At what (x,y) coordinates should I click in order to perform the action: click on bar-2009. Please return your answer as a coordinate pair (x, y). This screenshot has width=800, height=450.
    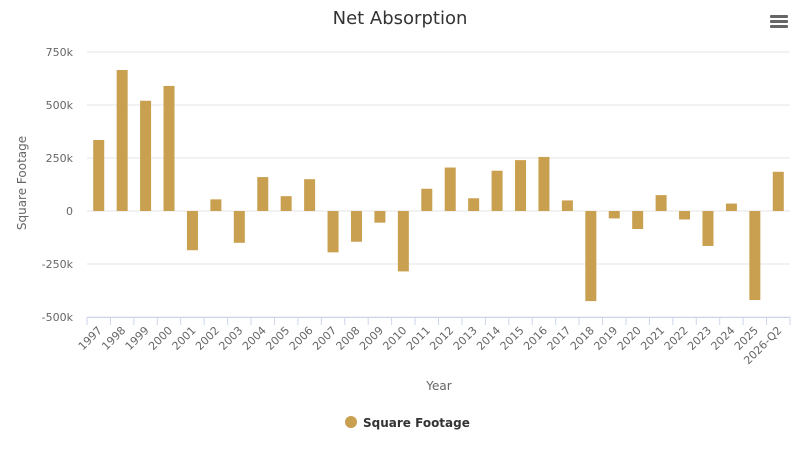
    Looking at the image, I should click on (380, 217).